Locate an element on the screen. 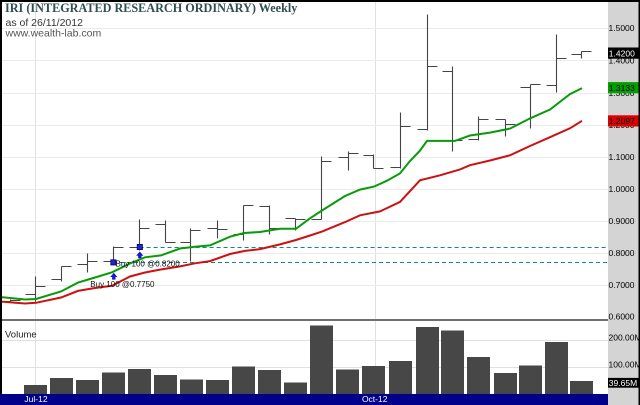  svg-text: 1.5000 is located at coordinates (622, 28).